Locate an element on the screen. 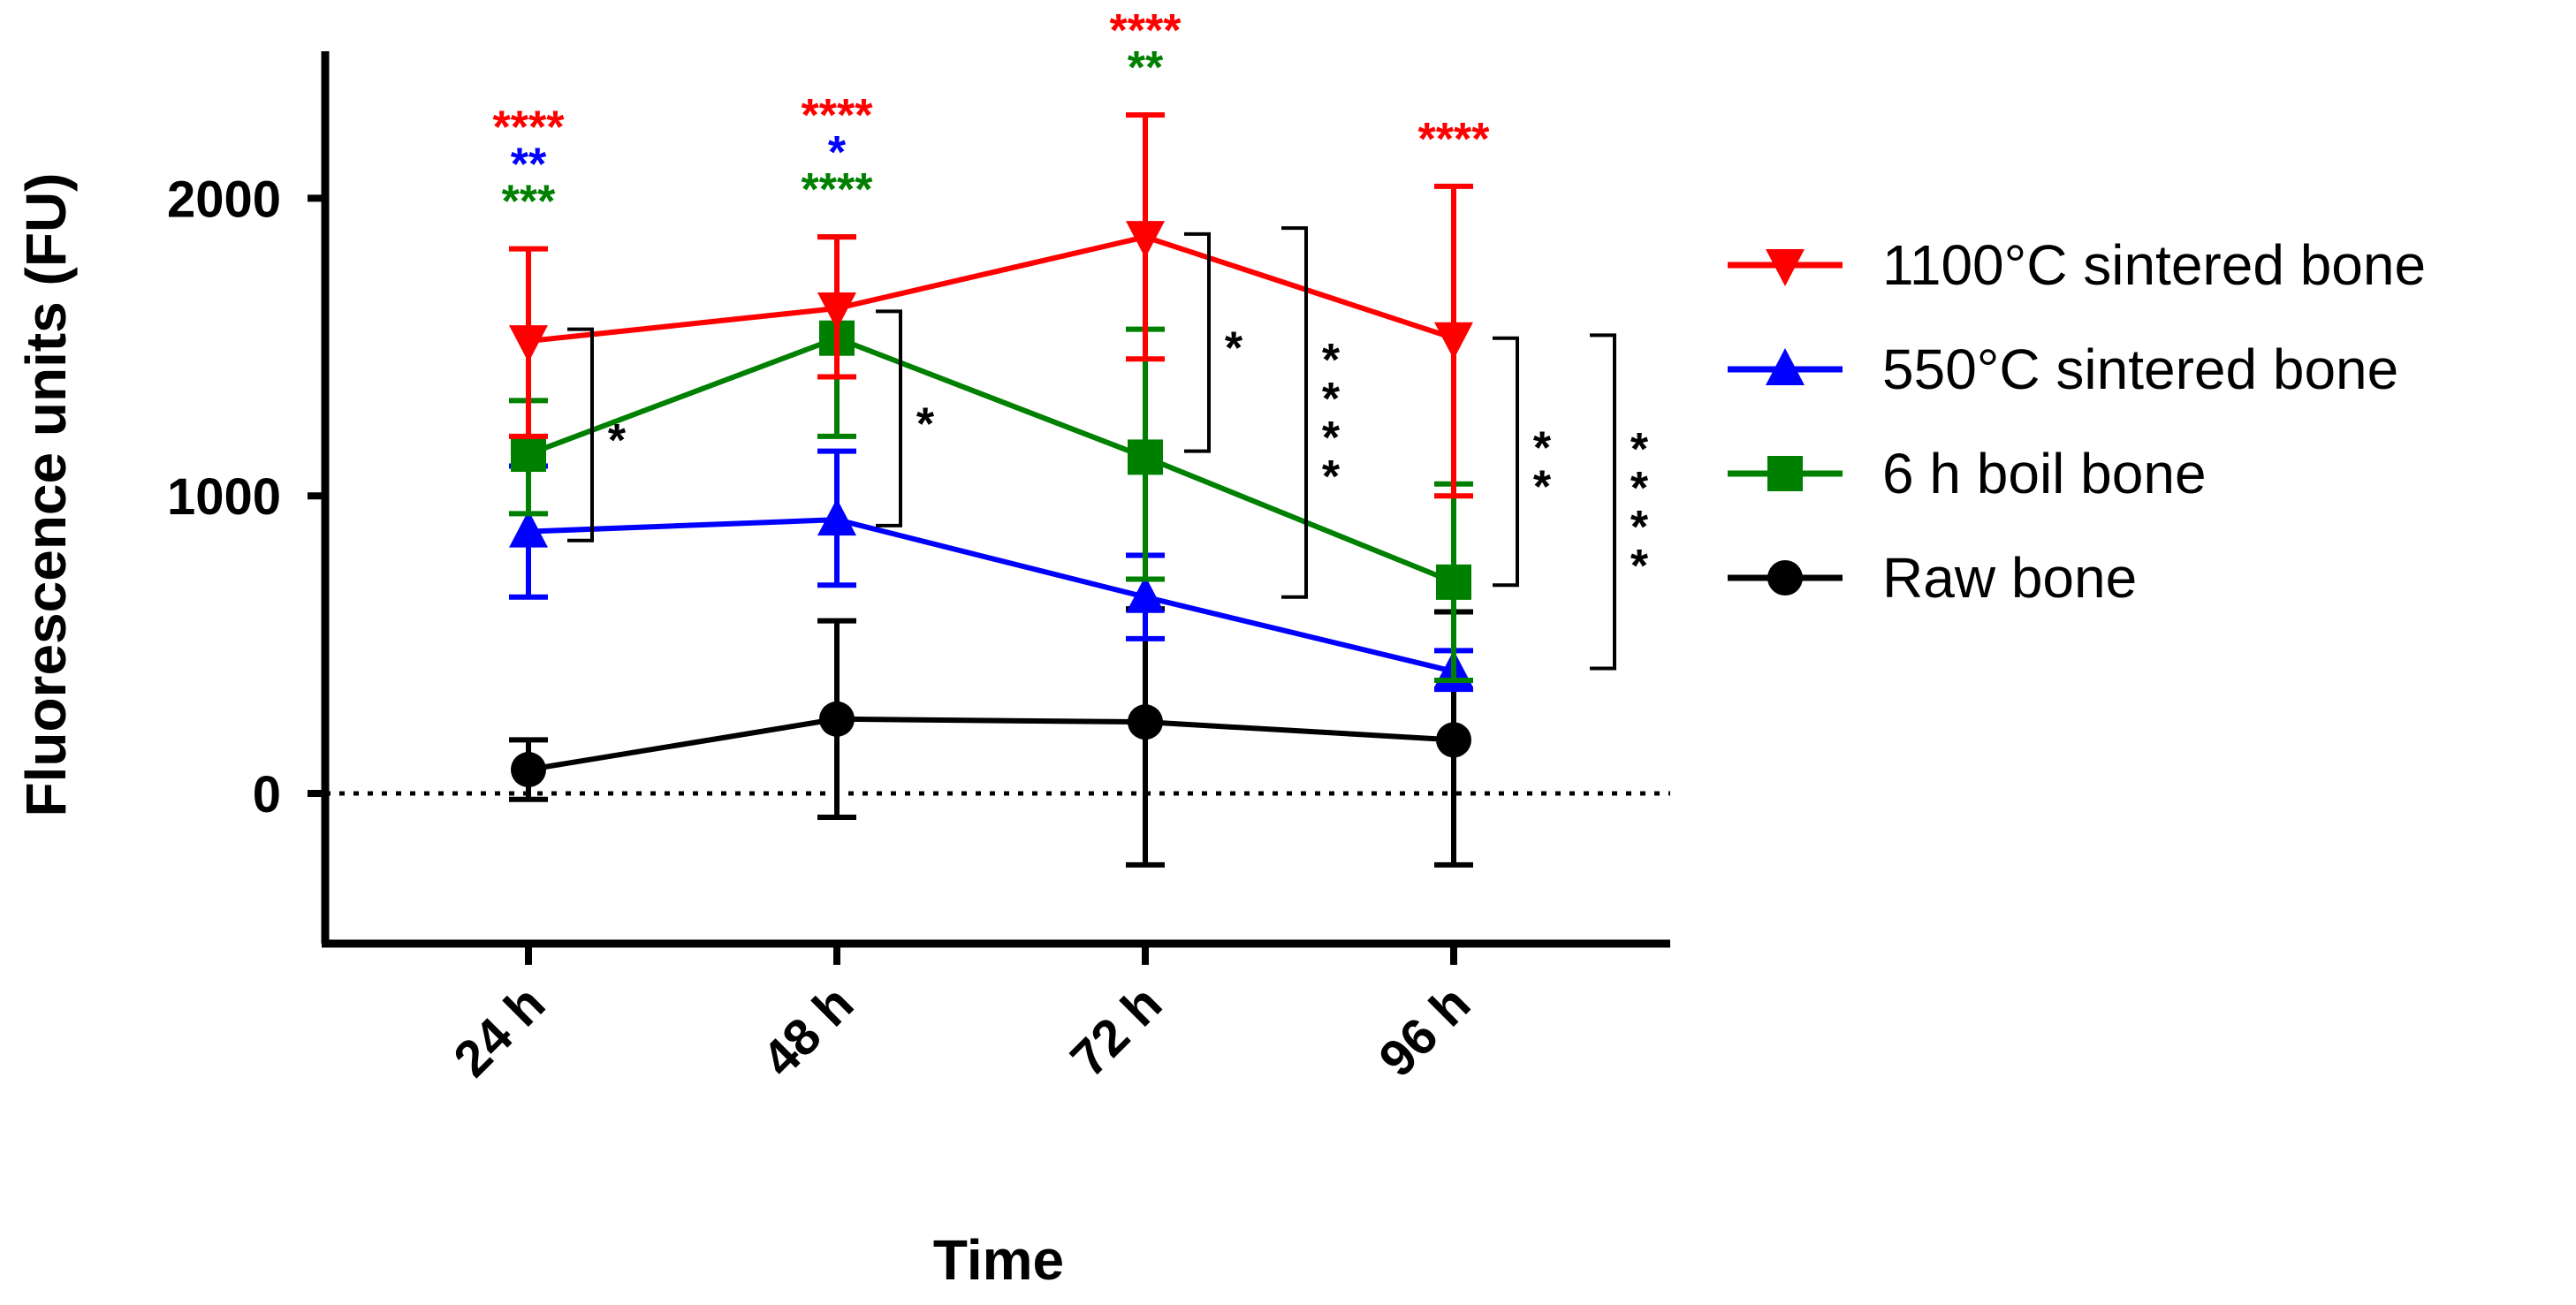  legend-label-0: 1100°C sintered bone is located at coordinates (2154, 265).